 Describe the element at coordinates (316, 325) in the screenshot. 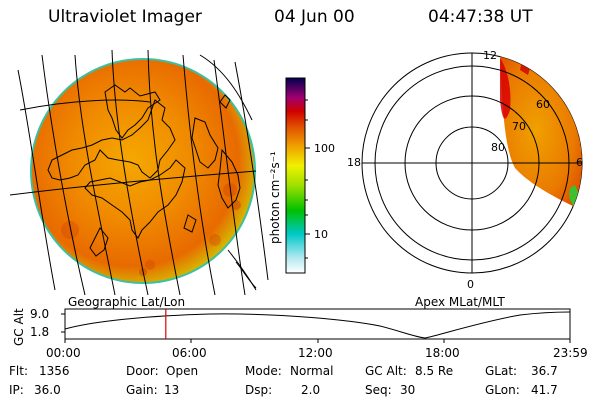

I see `altitude-plot` at that location.